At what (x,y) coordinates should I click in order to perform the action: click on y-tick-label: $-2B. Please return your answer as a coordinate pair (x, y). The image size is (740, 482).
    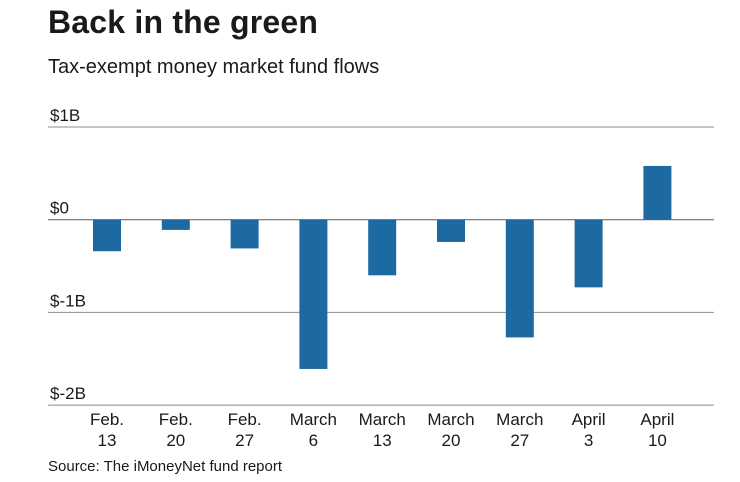
    Looking at the image, I should click on (68, 393).